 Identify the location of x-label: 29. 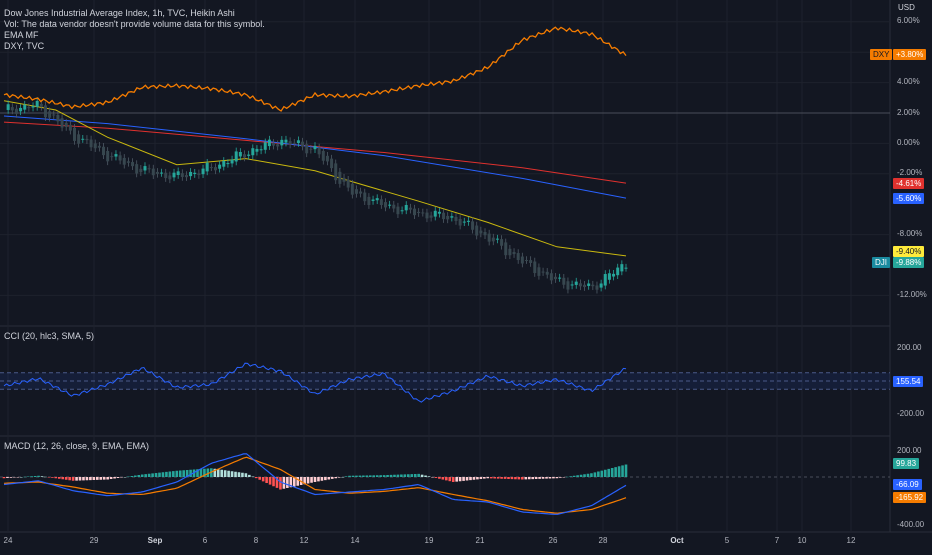
(94, 540).